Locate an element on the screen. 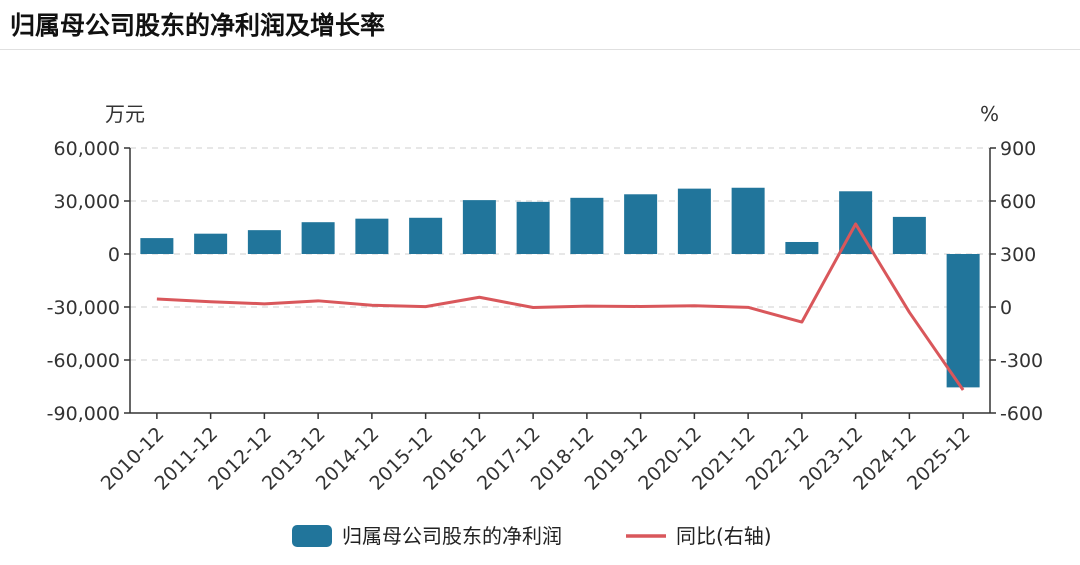  title-divider is located at coordinates (540, 49).